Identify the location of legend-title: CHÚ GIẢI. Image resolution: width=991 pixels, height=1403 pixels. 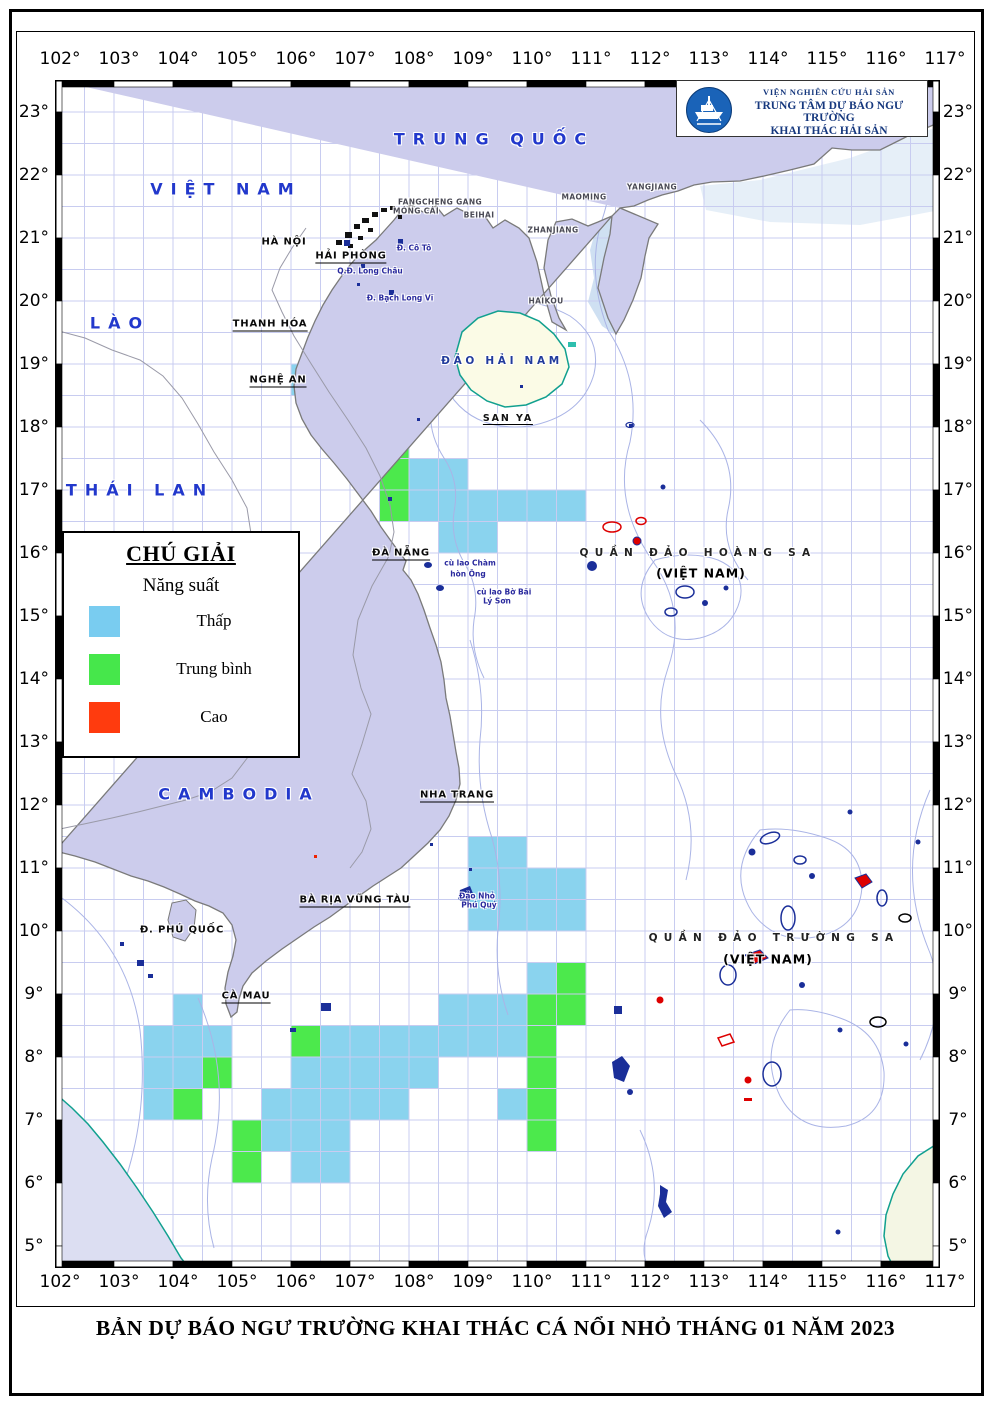
(181, 553).